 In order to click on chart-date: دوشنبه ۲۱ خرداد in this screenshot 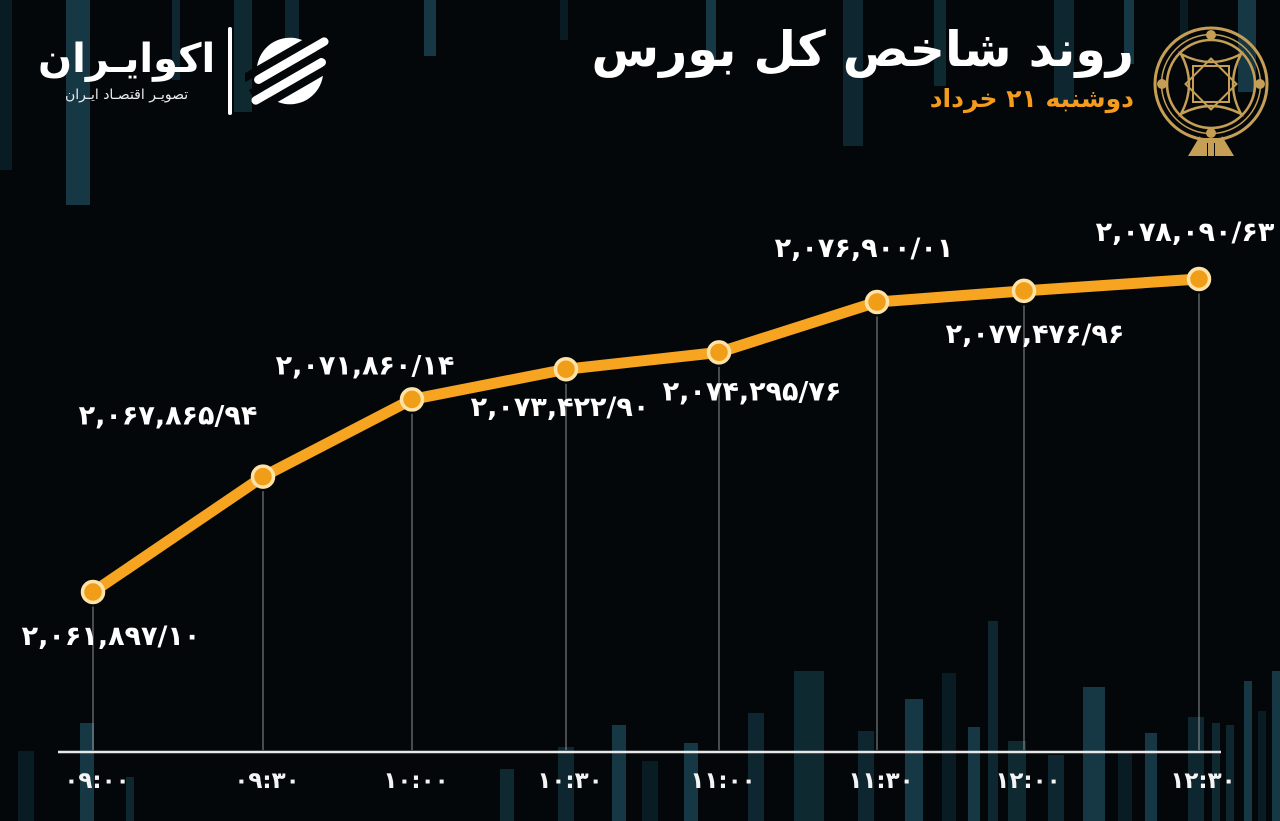, I will do `click(1031, 99)`.